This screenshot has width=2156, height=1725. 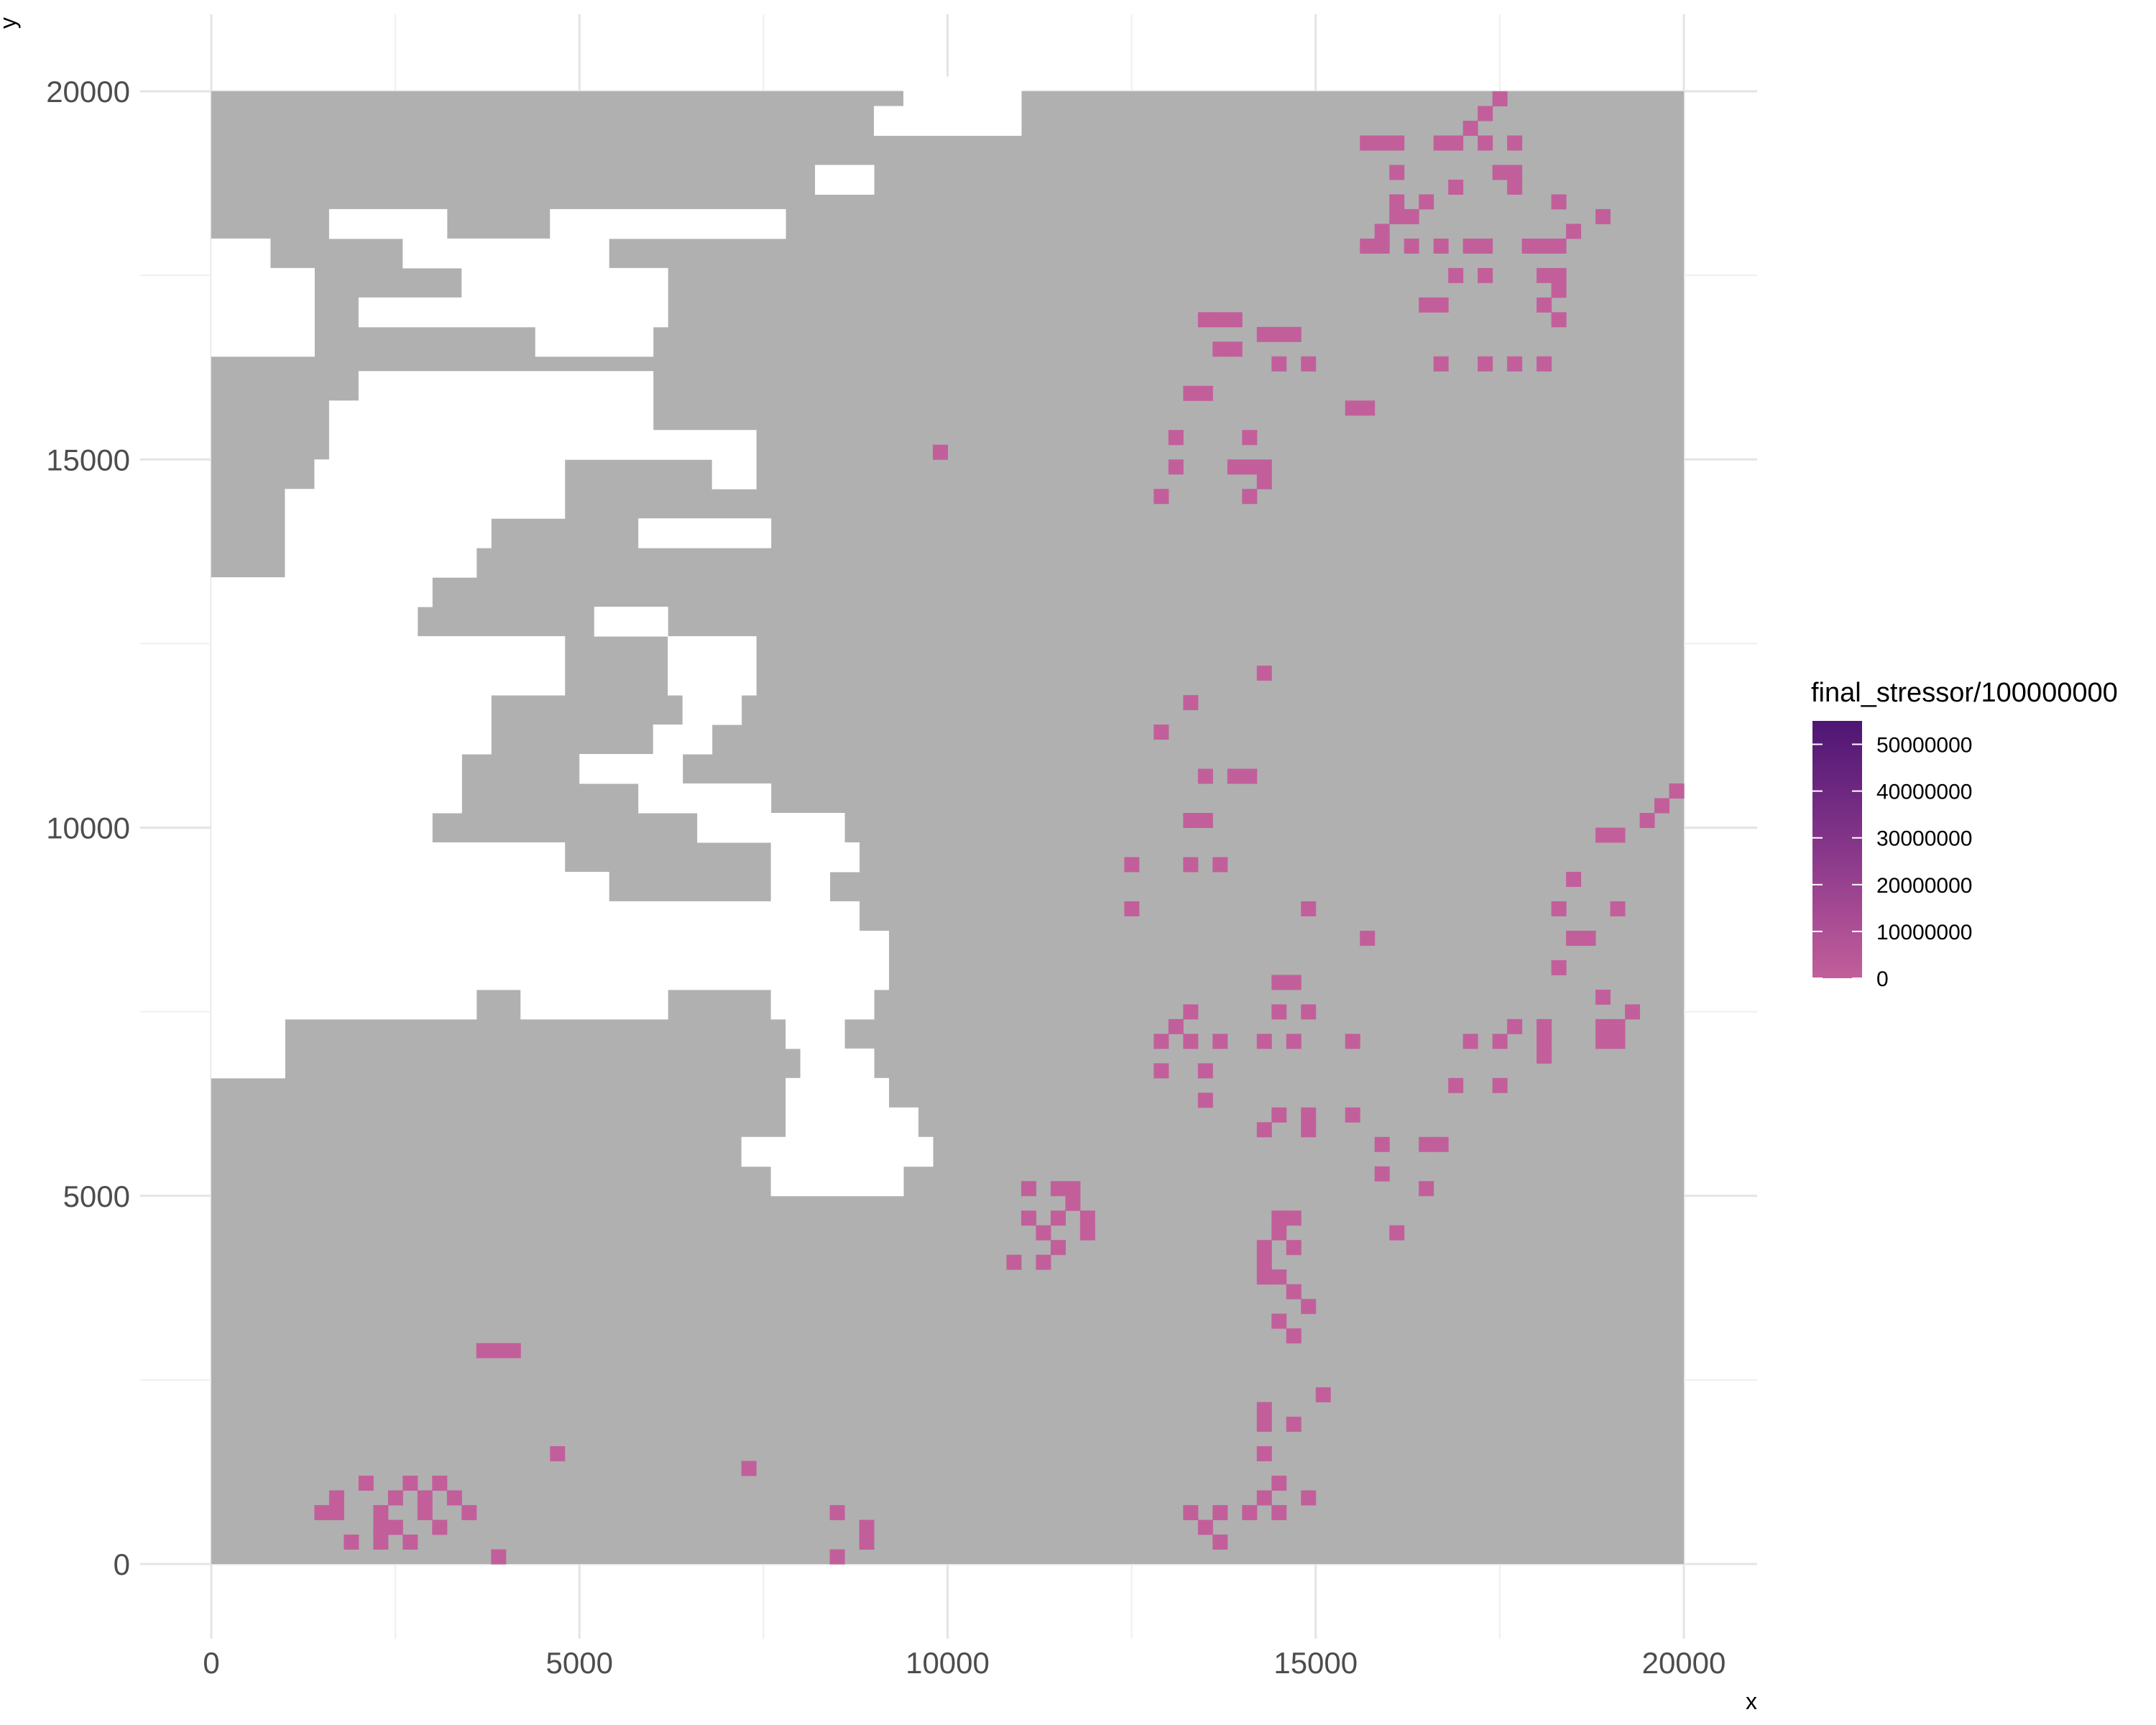 I want to click on legend-tick-label: 50000000, so click(x=1924, y=746).